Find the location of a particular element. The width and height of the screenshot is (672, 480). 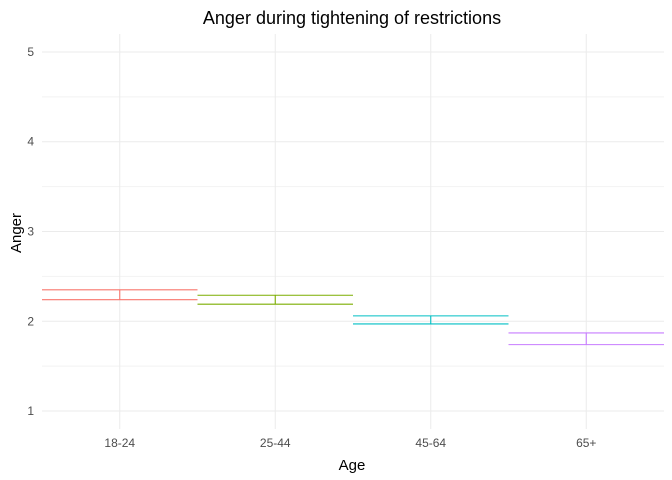

chart-title: Anger during tightening of restrictions is located at coordinates (352, 18).